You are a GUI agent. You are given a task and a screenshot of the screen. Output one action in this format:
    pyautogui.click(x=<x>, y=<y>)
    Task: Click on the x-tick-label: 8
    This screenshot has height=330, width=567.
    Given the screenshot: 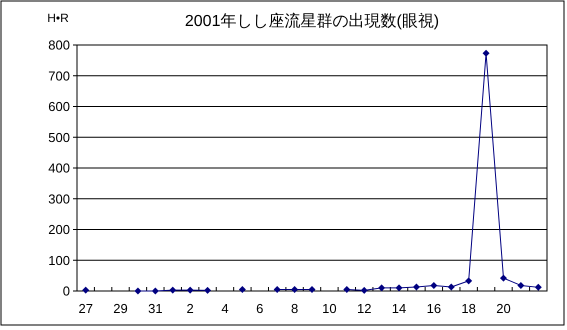 What is the action you would take?
    pyautogui.click(x=294, y=308)
    